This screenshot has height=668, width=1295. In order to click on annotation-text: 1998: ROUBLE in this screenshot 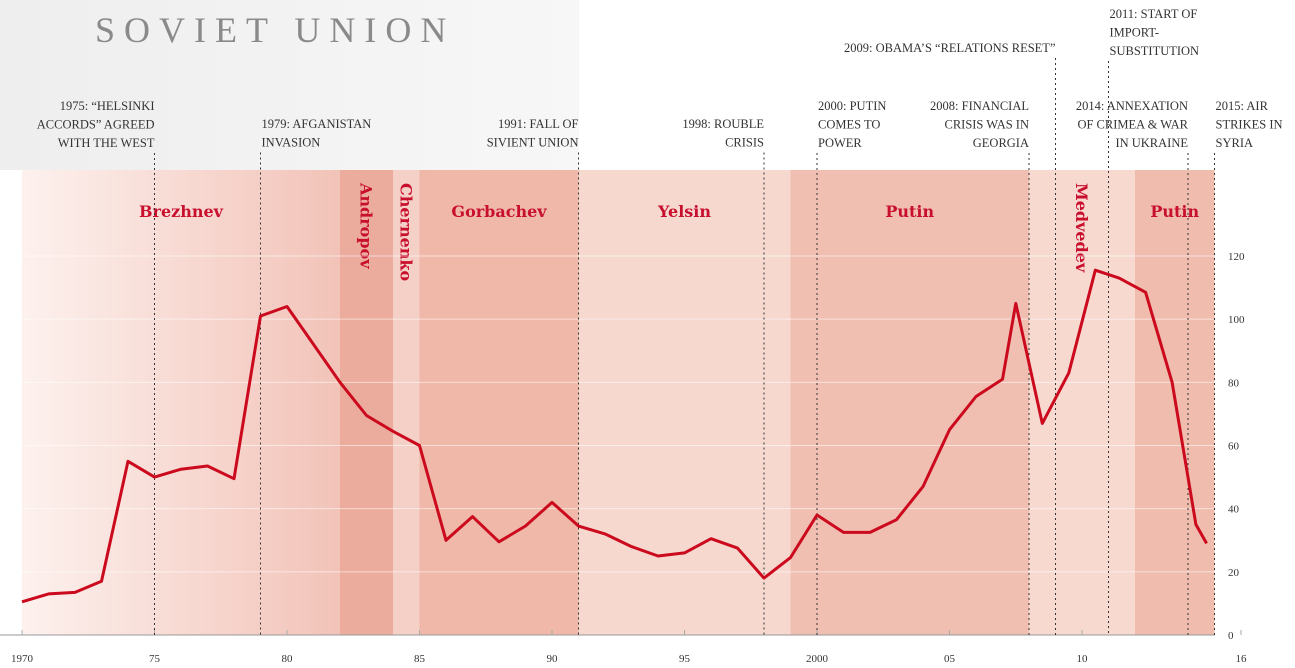, I will do `click(723, 124)`.